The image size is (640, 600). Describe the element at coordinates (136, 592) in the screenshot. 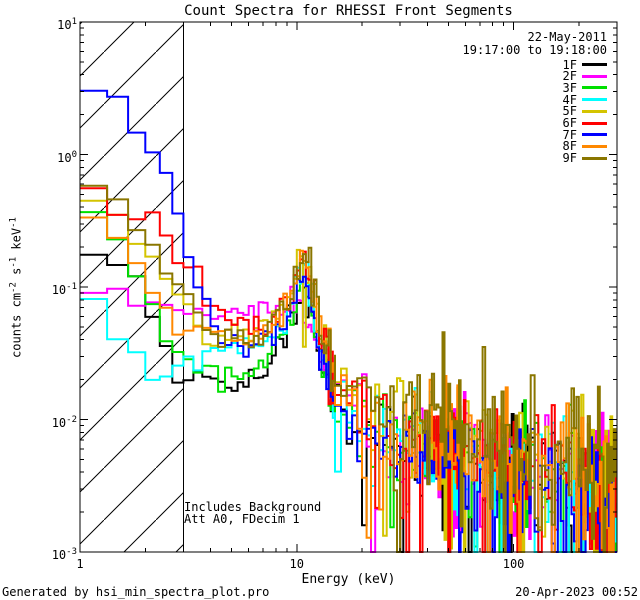

I see `footer-generator-text: Generated by hsi_min_spectra_plot.pro` at that location.